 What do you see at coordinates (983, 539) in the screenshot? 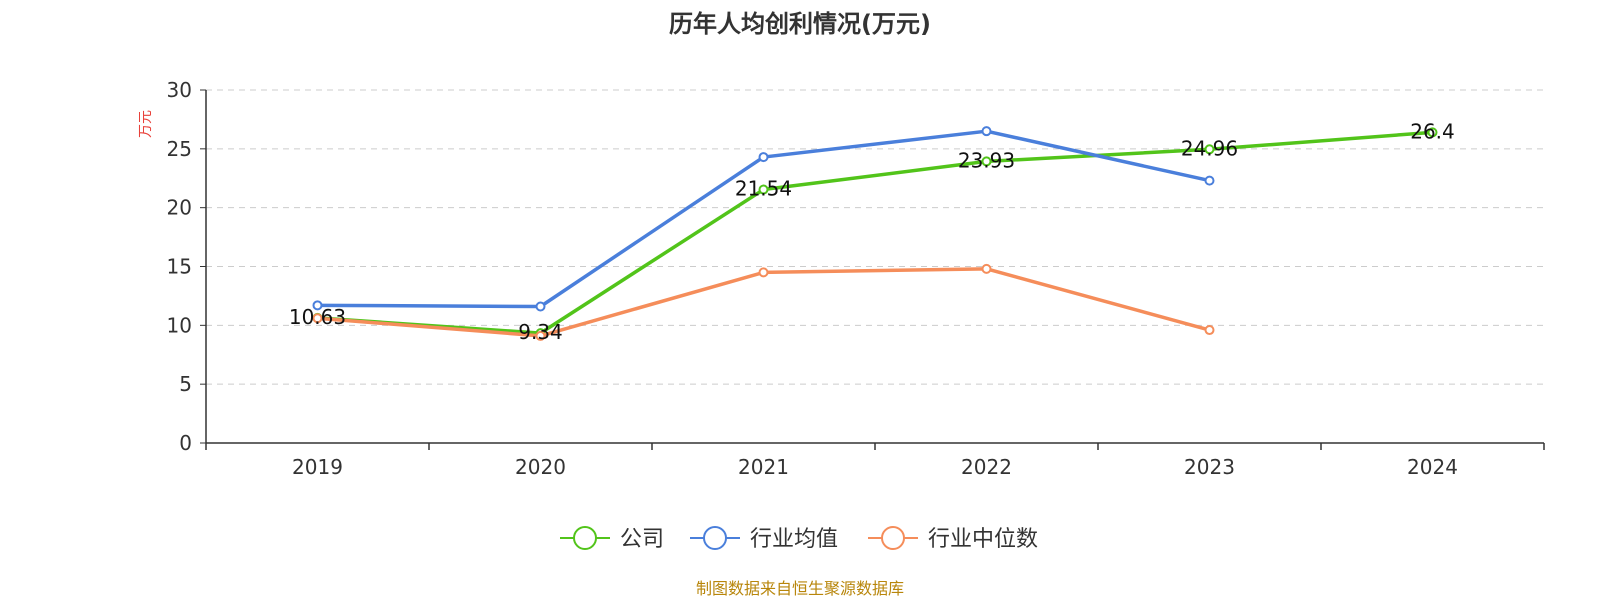
I see `legend-label: 行业中位数` at bounding box center [983, 539].